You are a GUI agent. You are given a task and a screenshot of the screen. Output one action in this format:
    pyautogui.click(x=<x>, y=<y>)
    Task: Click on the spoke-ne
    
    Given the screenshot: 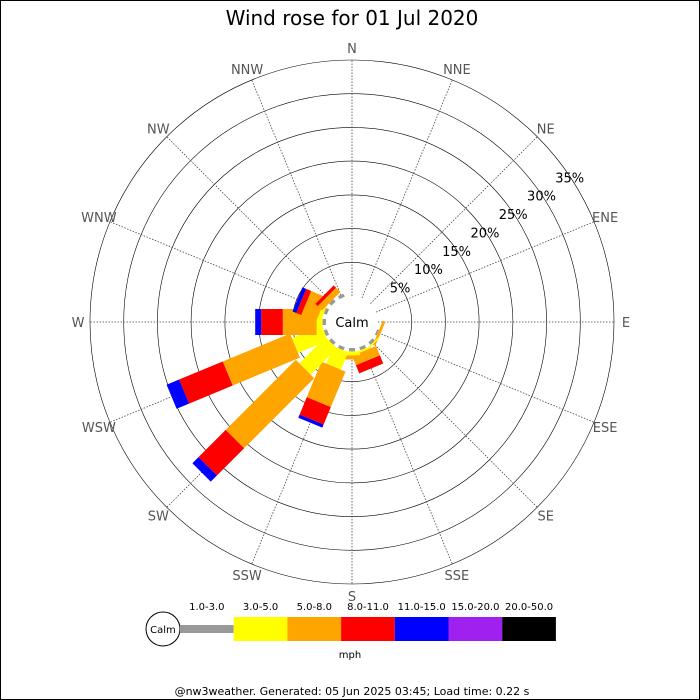 What is the action you would take?
    pyautogui.click(x=454, y=220)
    